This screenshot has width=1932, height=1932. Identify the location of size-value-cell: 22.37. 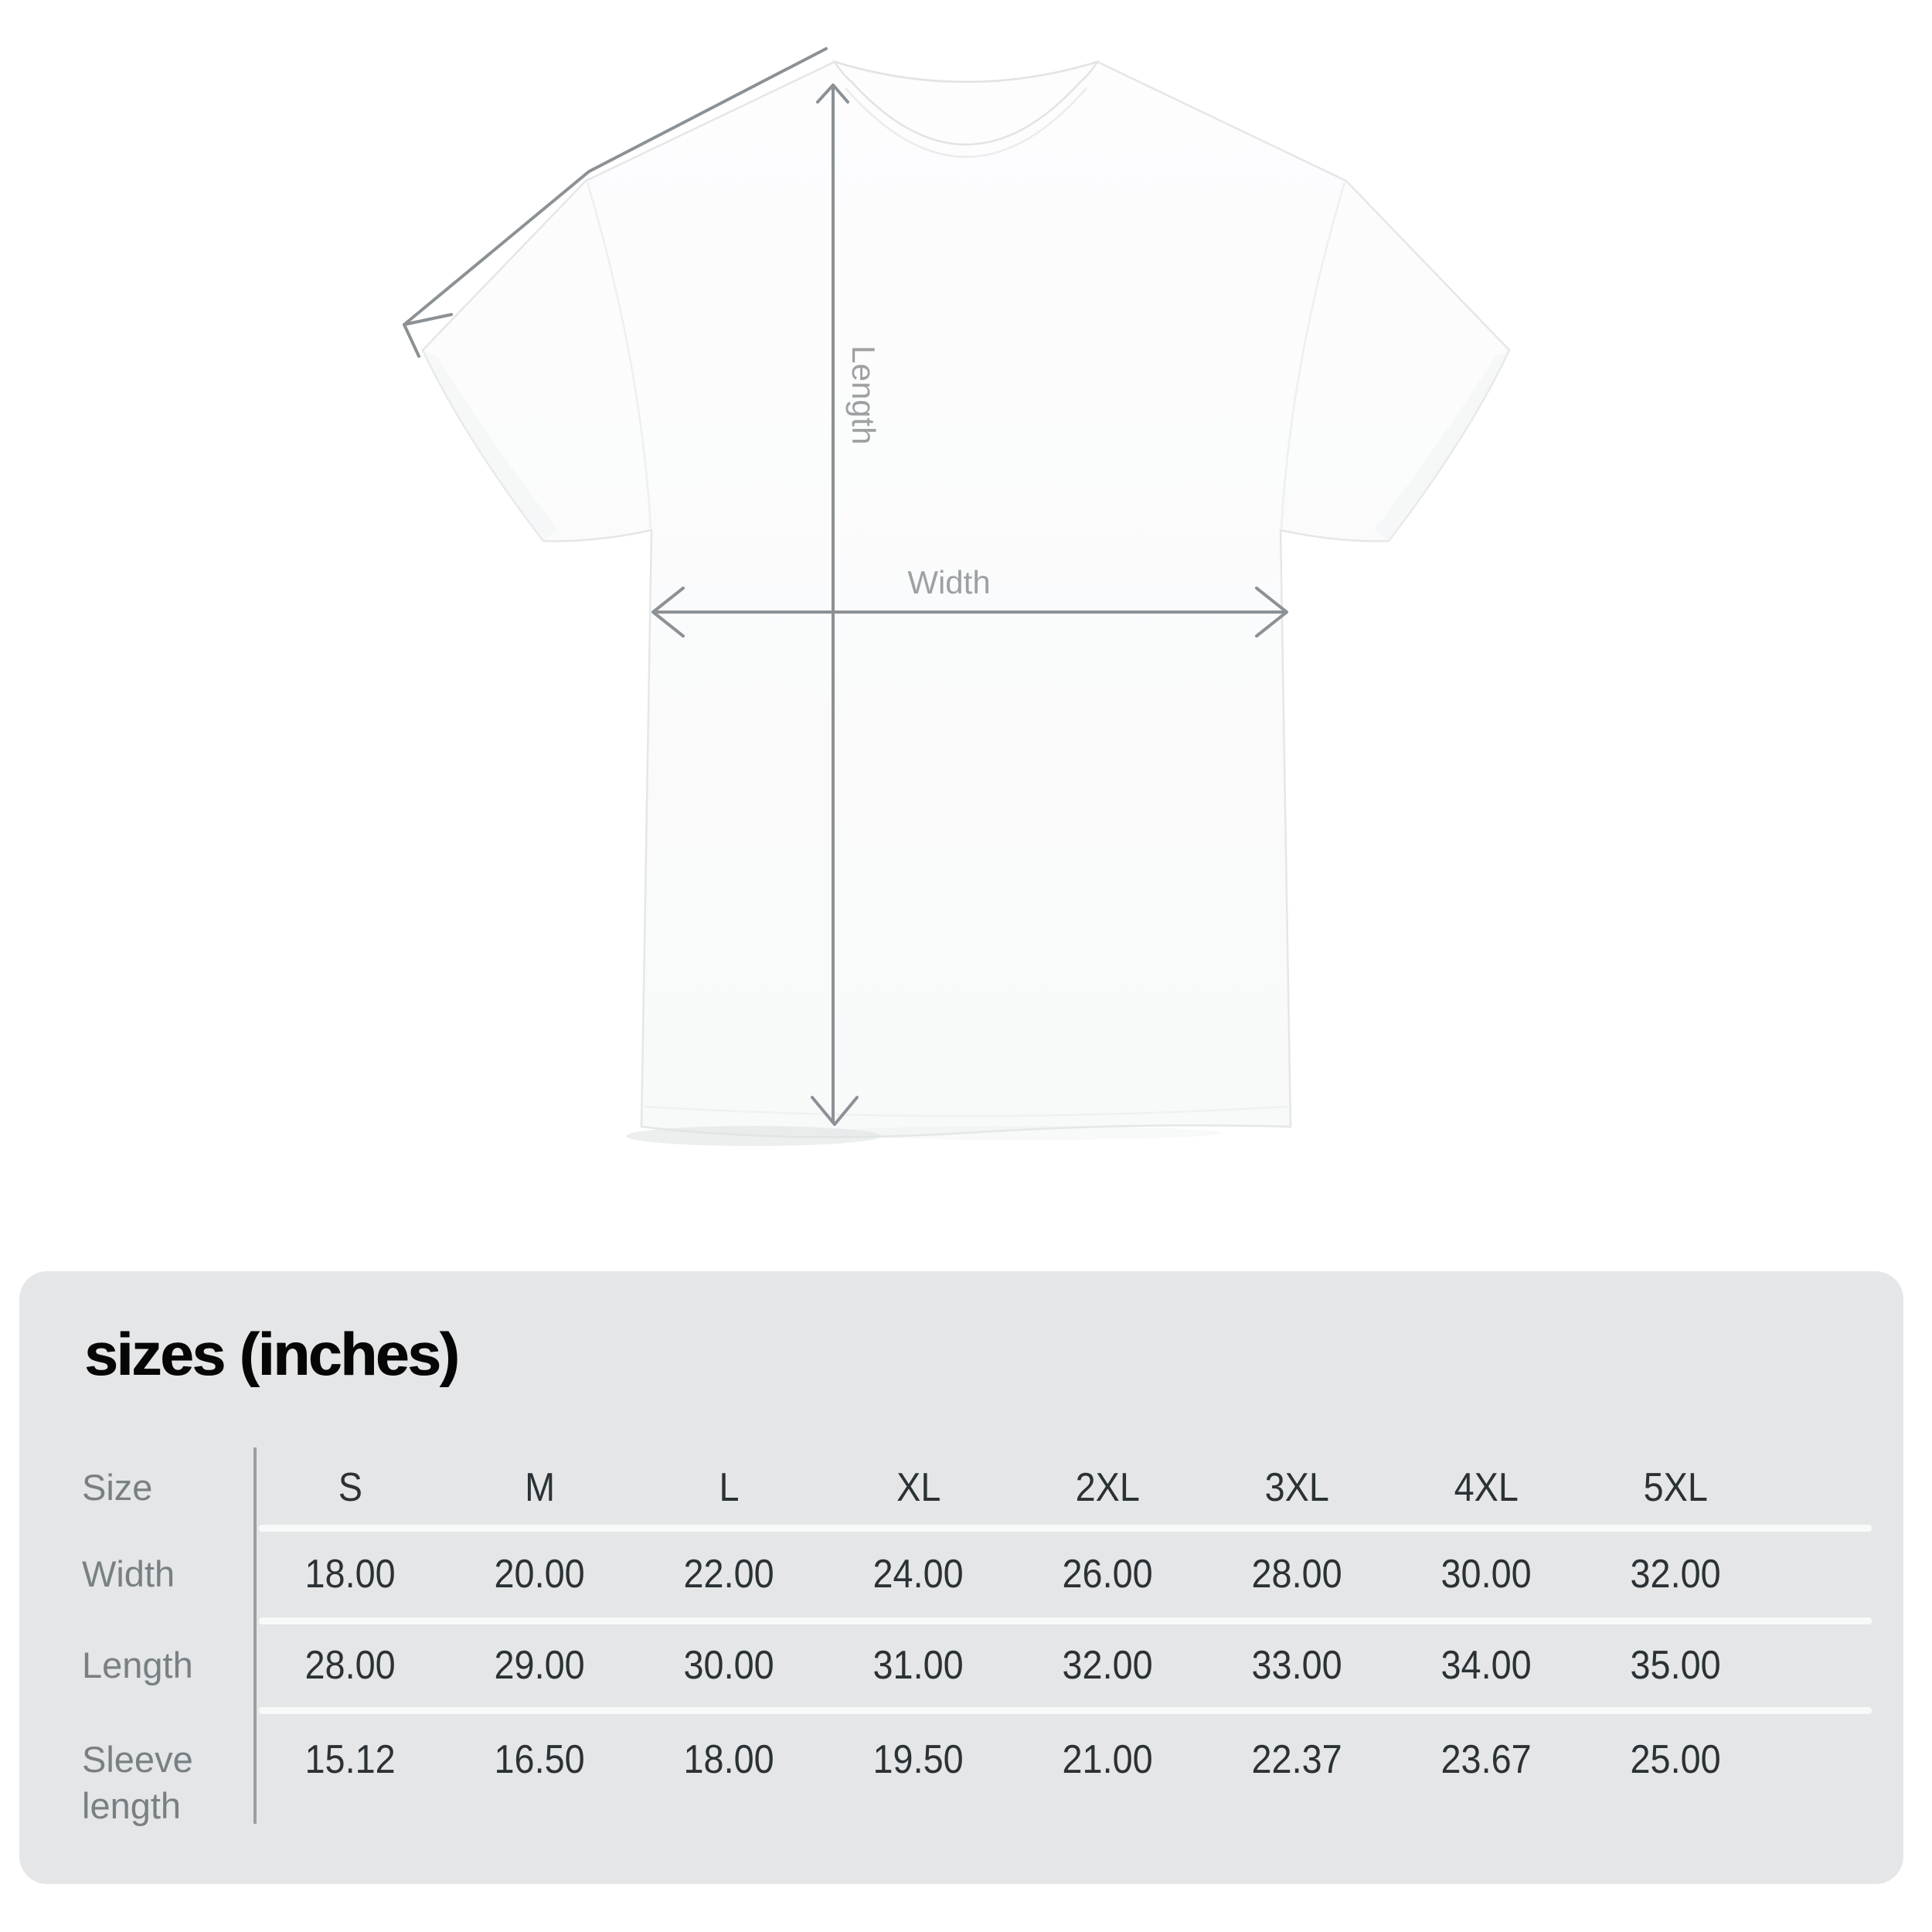
(1297, 1778).